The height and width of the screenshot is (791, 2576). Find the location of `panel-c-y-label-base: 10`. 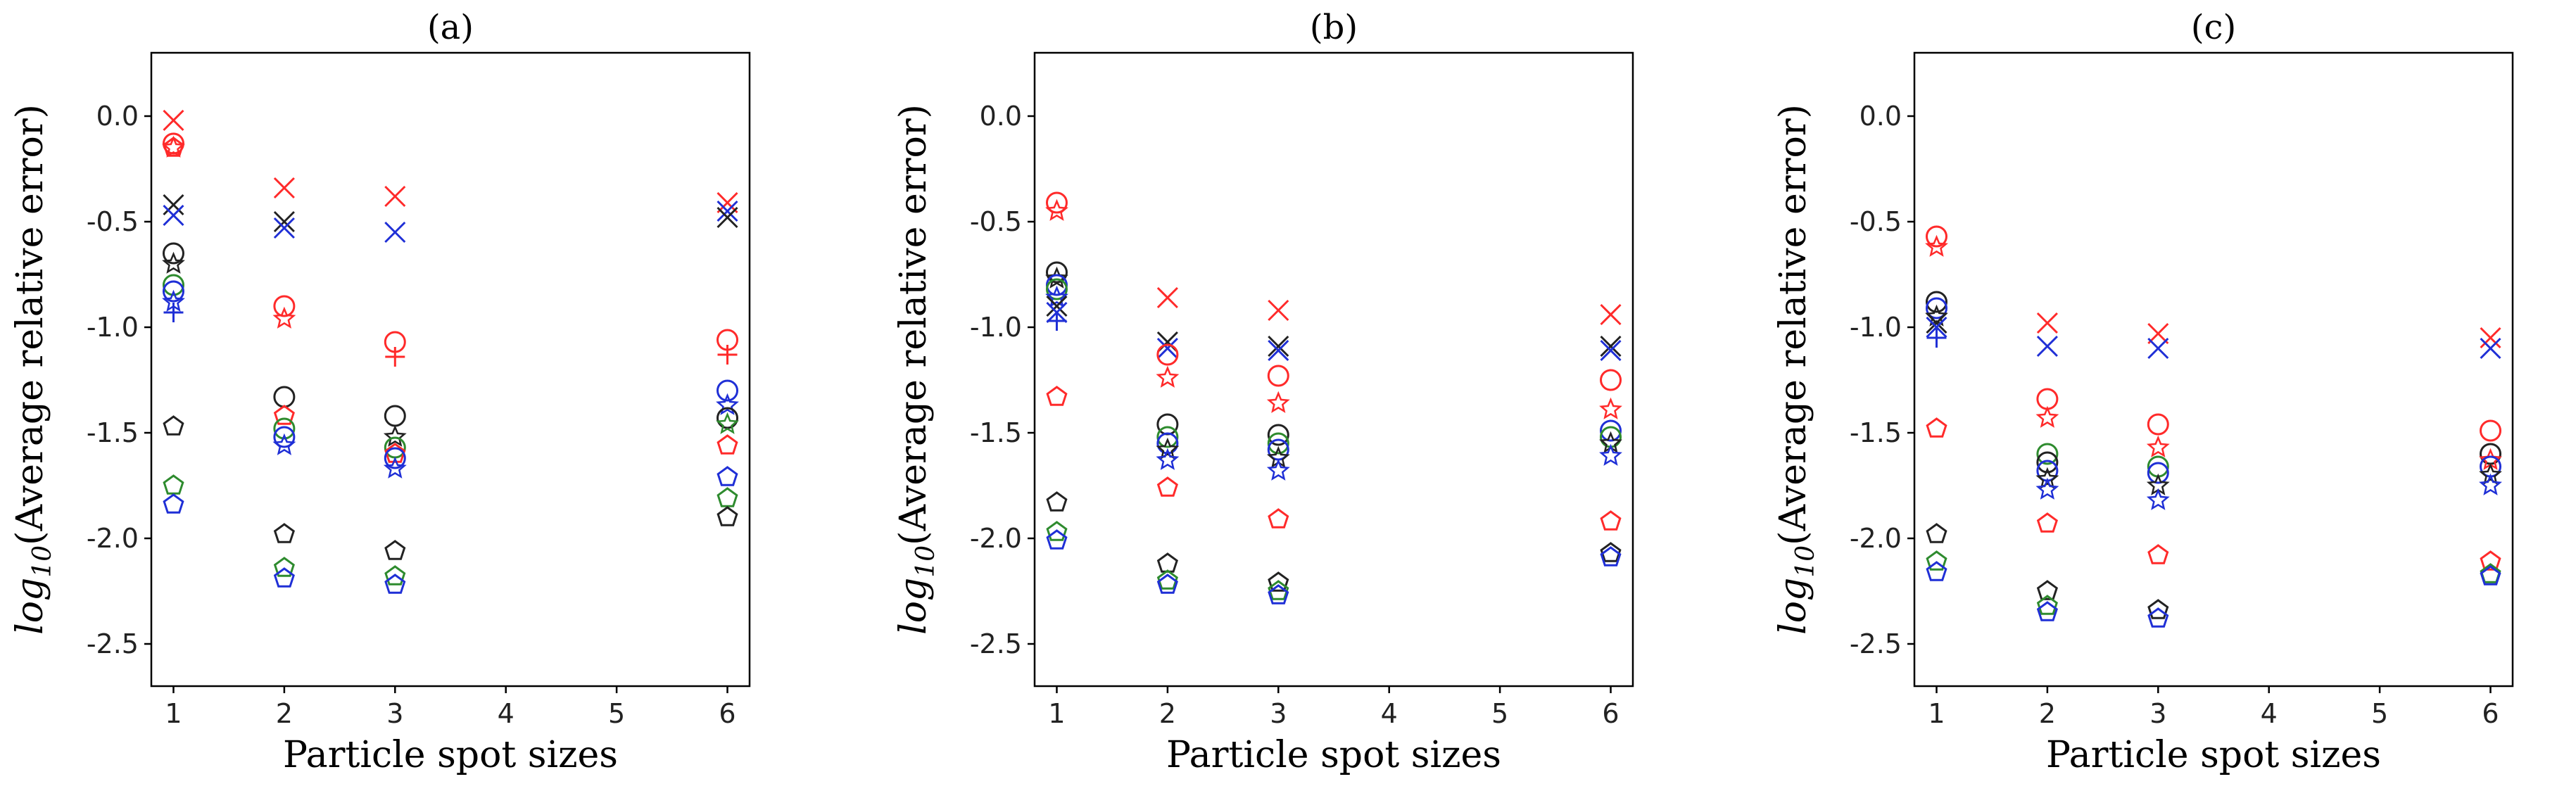

panel-c-y-label-base: 10 is located at coordinates (1805, 561).